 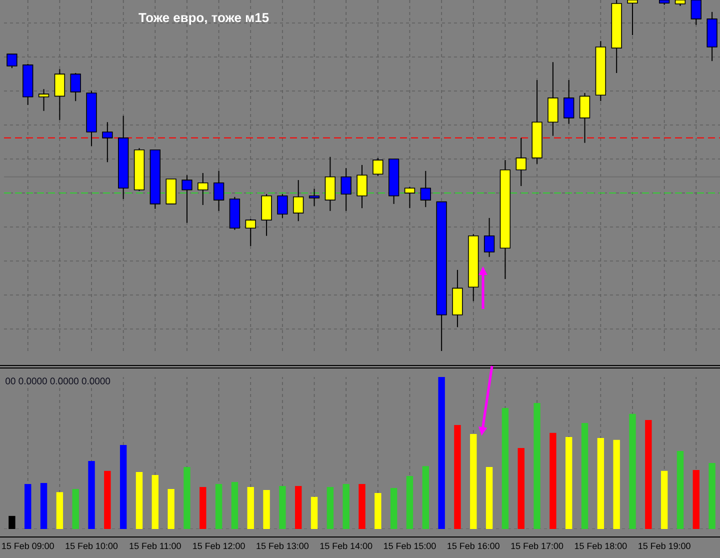 What do you see at coordinates (282, 546) in the screenshot?
I see `x-tick-label: 15 Feb 13:00` at bounding box center [282, 546].